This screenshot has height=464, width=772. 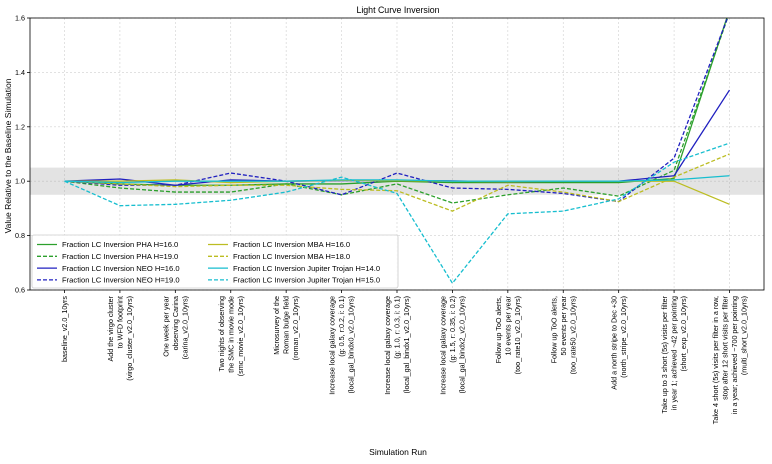 I want to click on x-tick-label-line: the SMC in movie mode, so click(x=230, y=334).